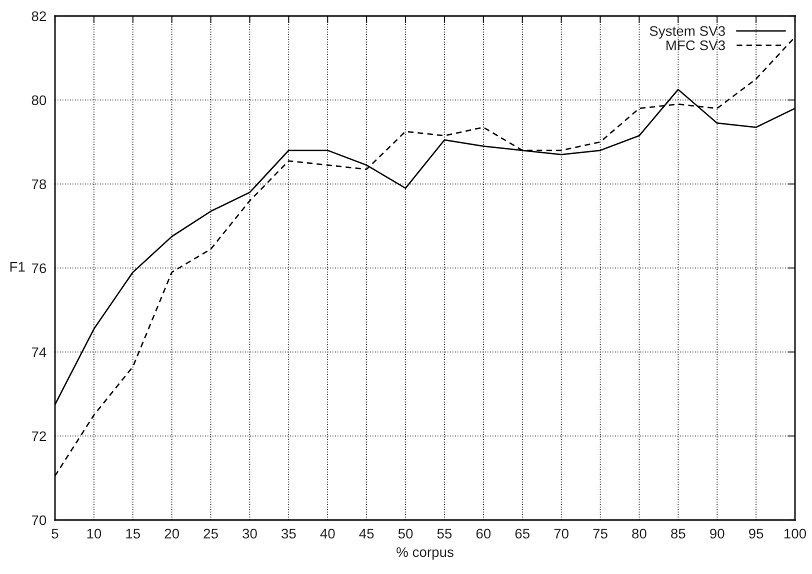  Describe the element at coordinates (211, 533) in the screenshot. I see `x-tick-label: 25` at that location.